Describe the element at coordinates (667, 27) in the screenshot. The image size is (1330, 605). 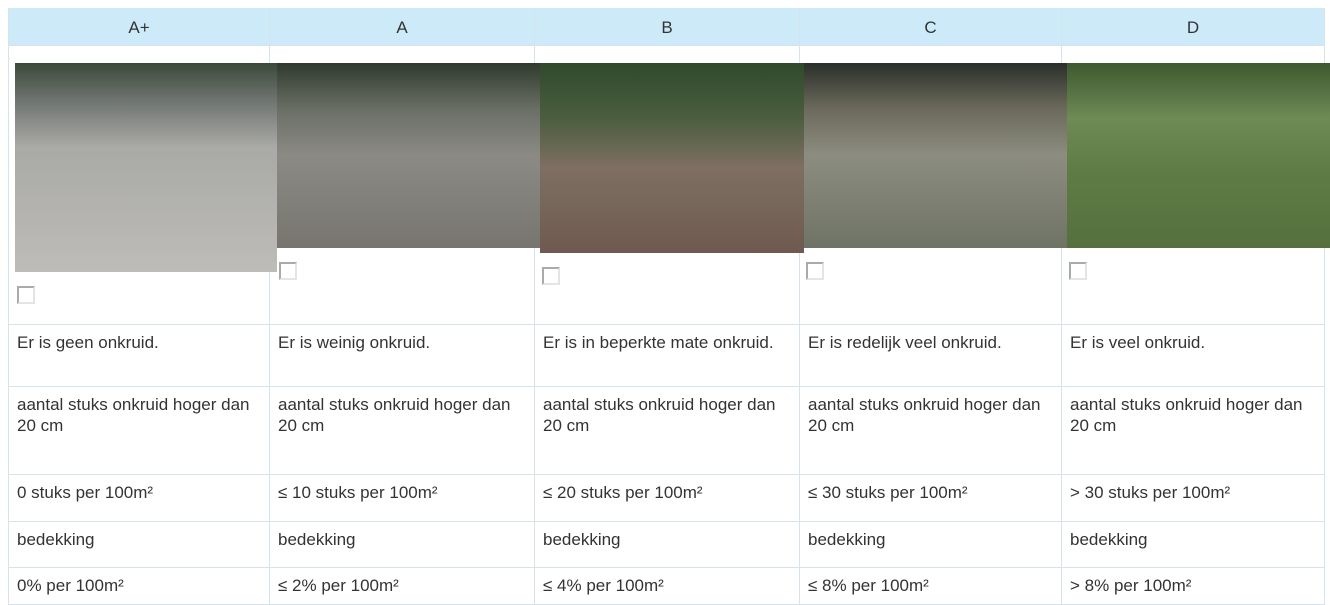
I see `header-cell: B` at that location.